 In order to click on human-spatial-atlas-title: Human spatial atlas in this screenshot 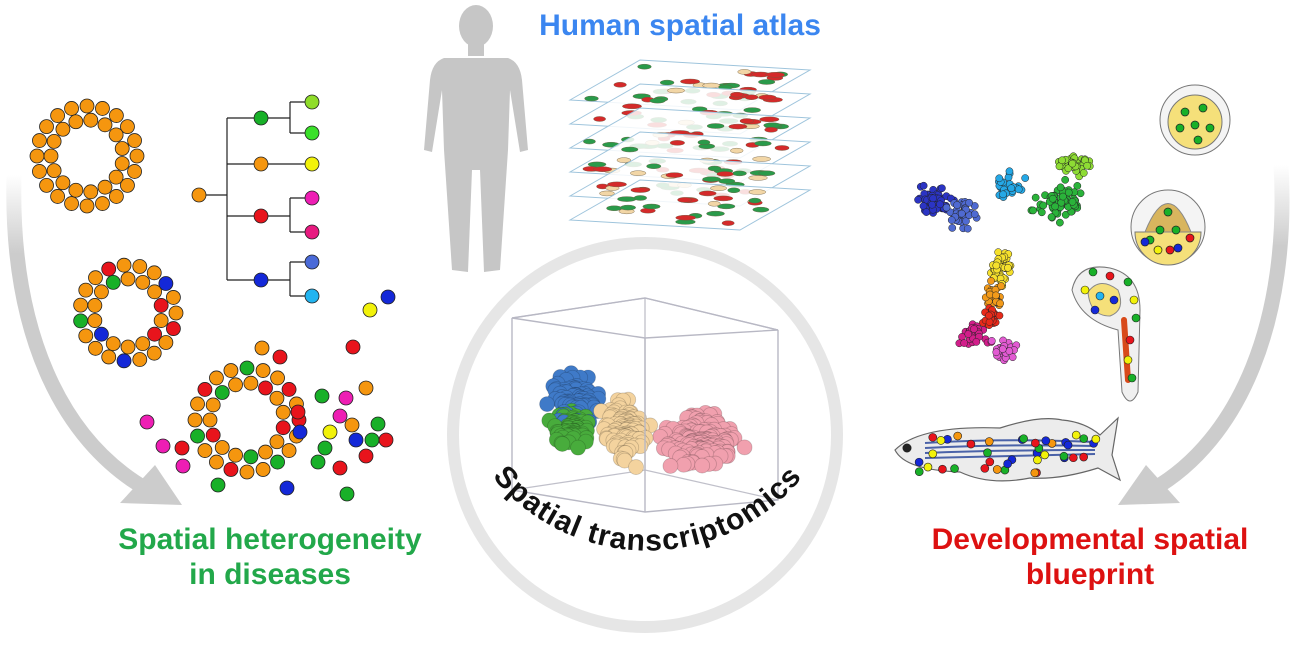, I will do `click(680, 25)`.